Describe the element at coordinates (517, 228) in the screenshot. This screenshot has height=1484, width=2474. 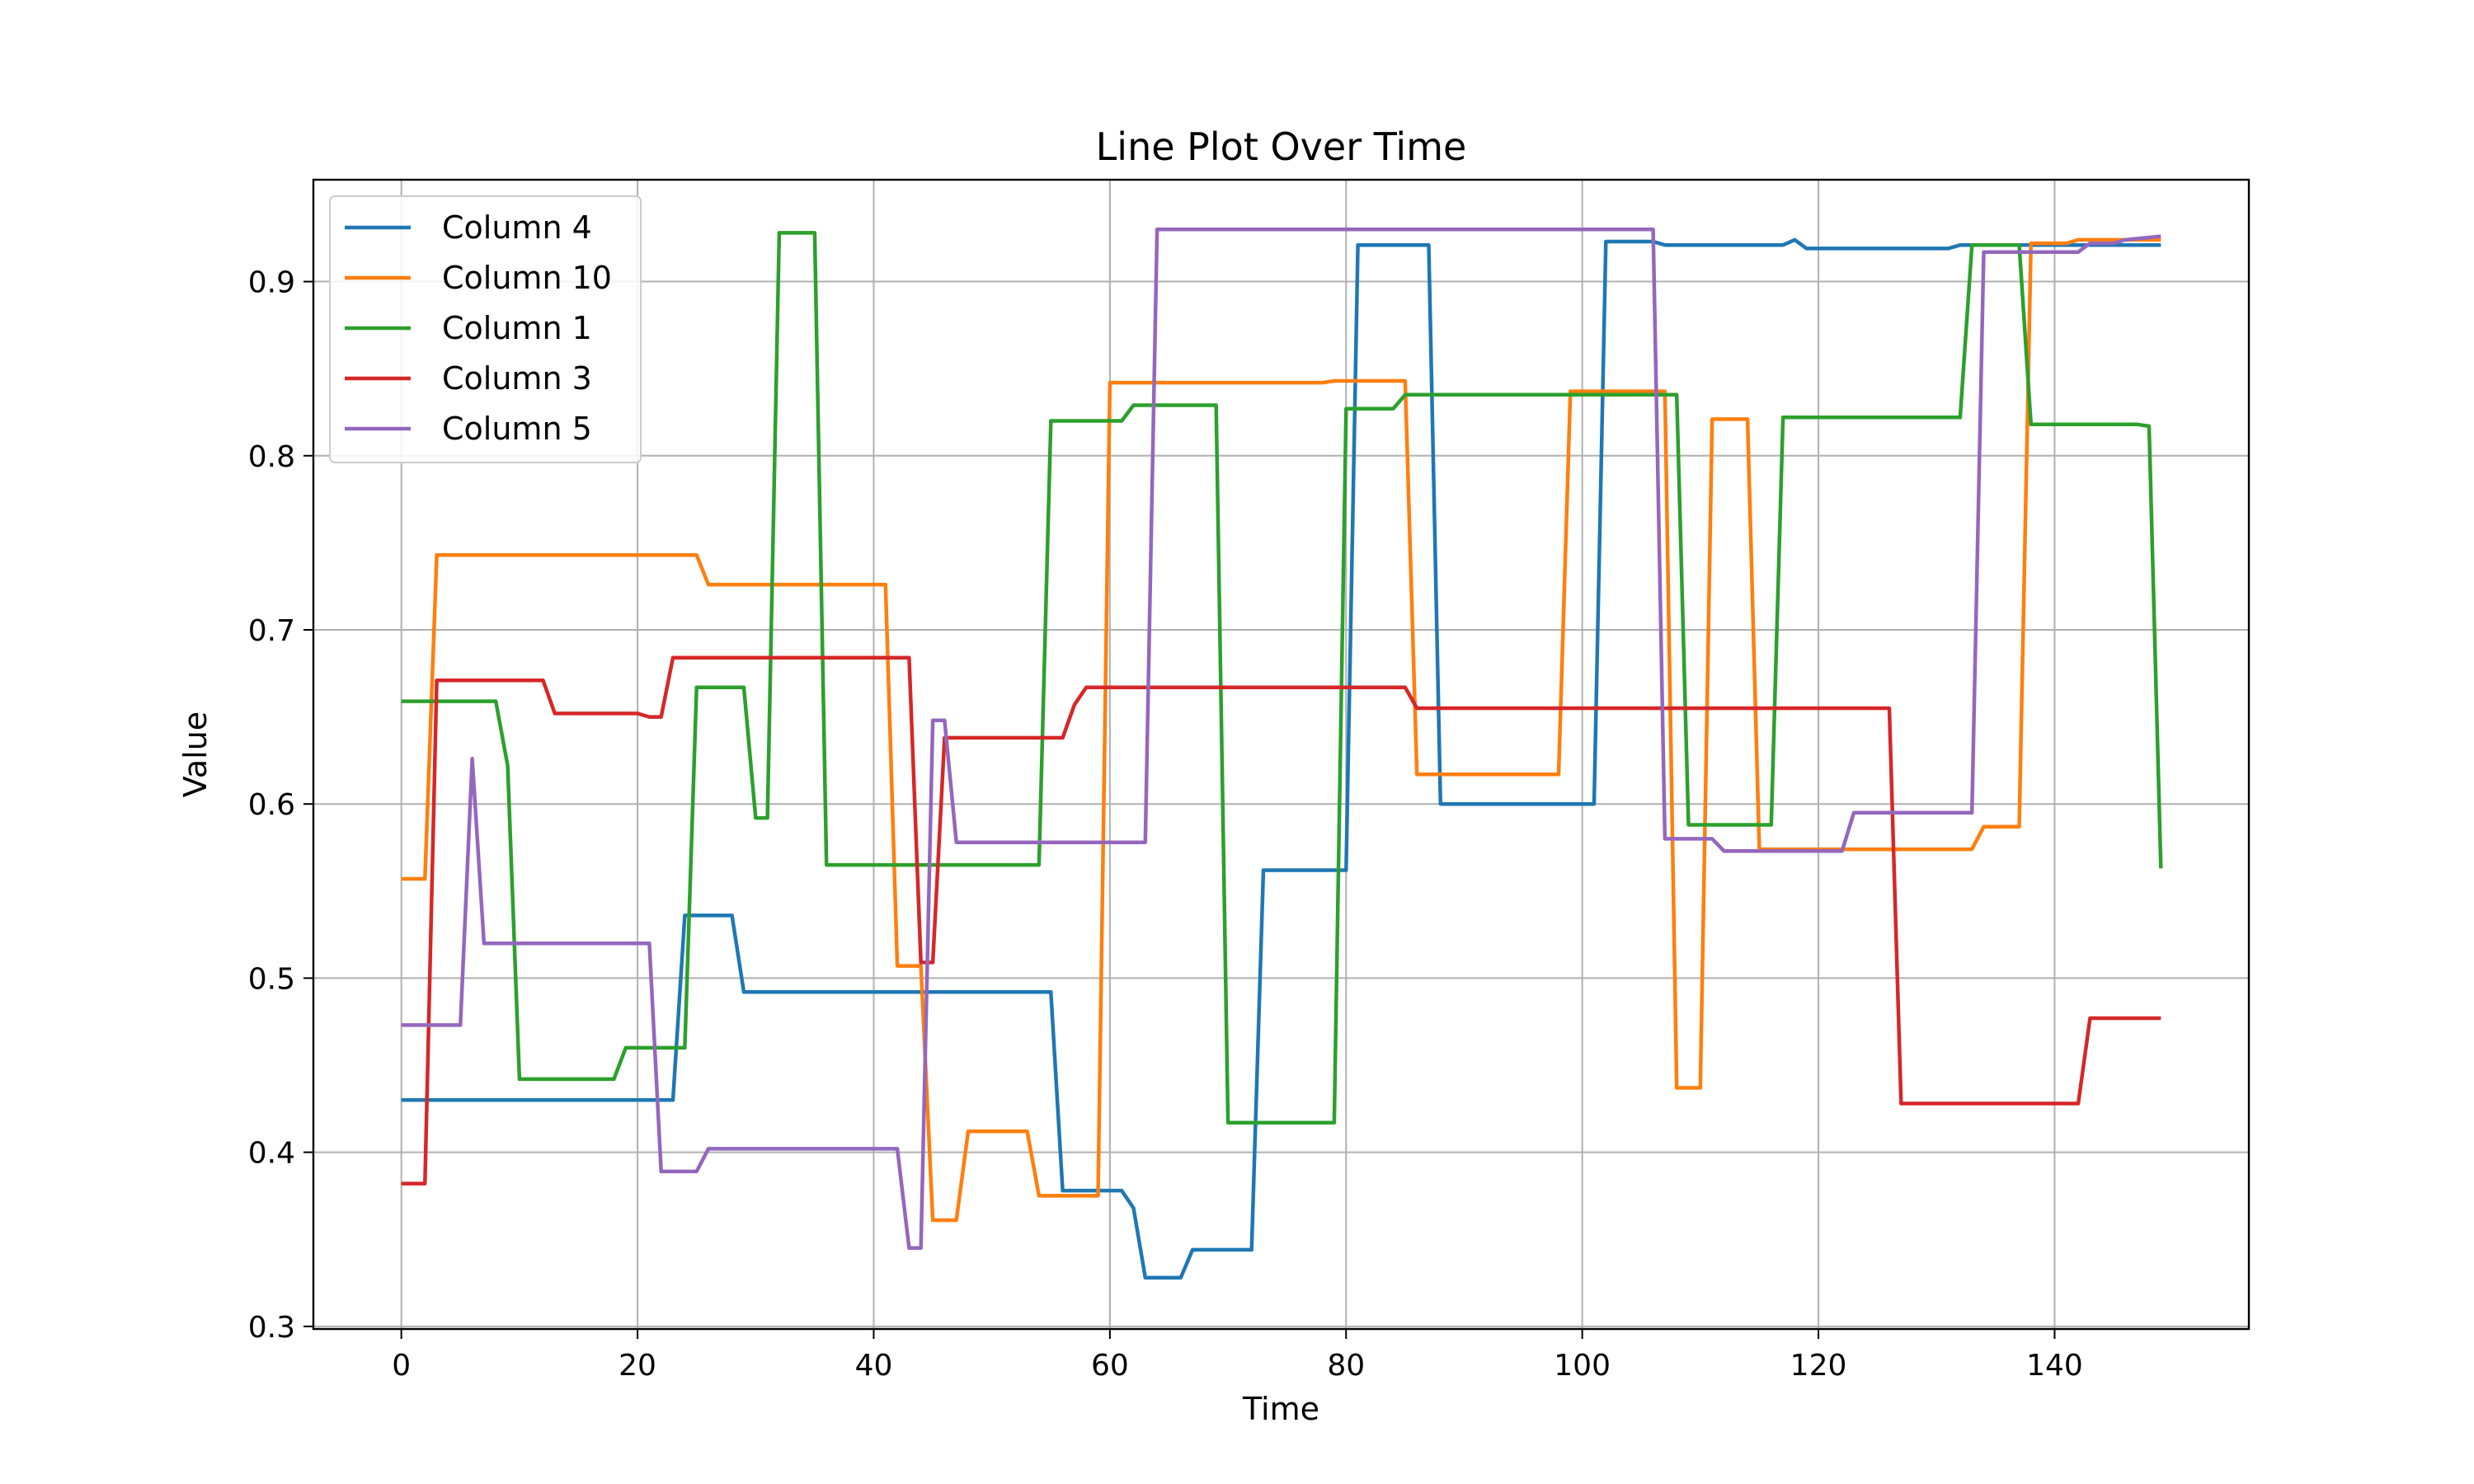
I see `legend-label-1: Column 4` at that location.